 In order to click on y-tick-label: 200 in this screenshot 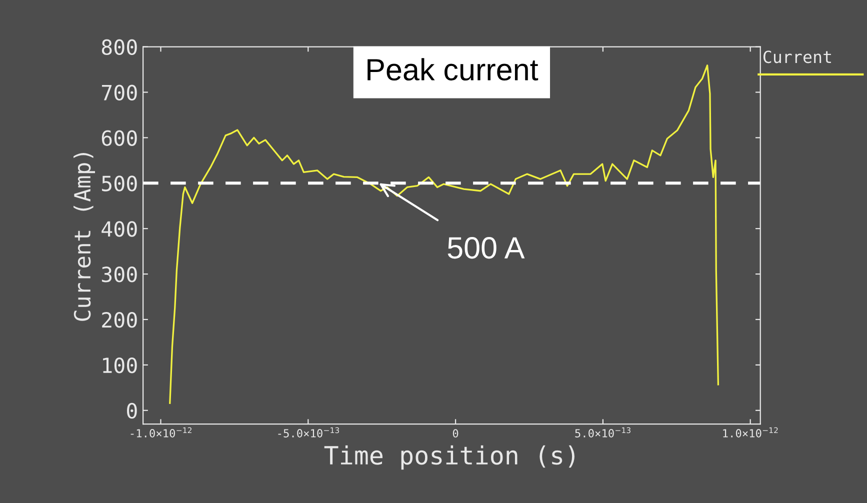, I will do `click(119, 320)`.